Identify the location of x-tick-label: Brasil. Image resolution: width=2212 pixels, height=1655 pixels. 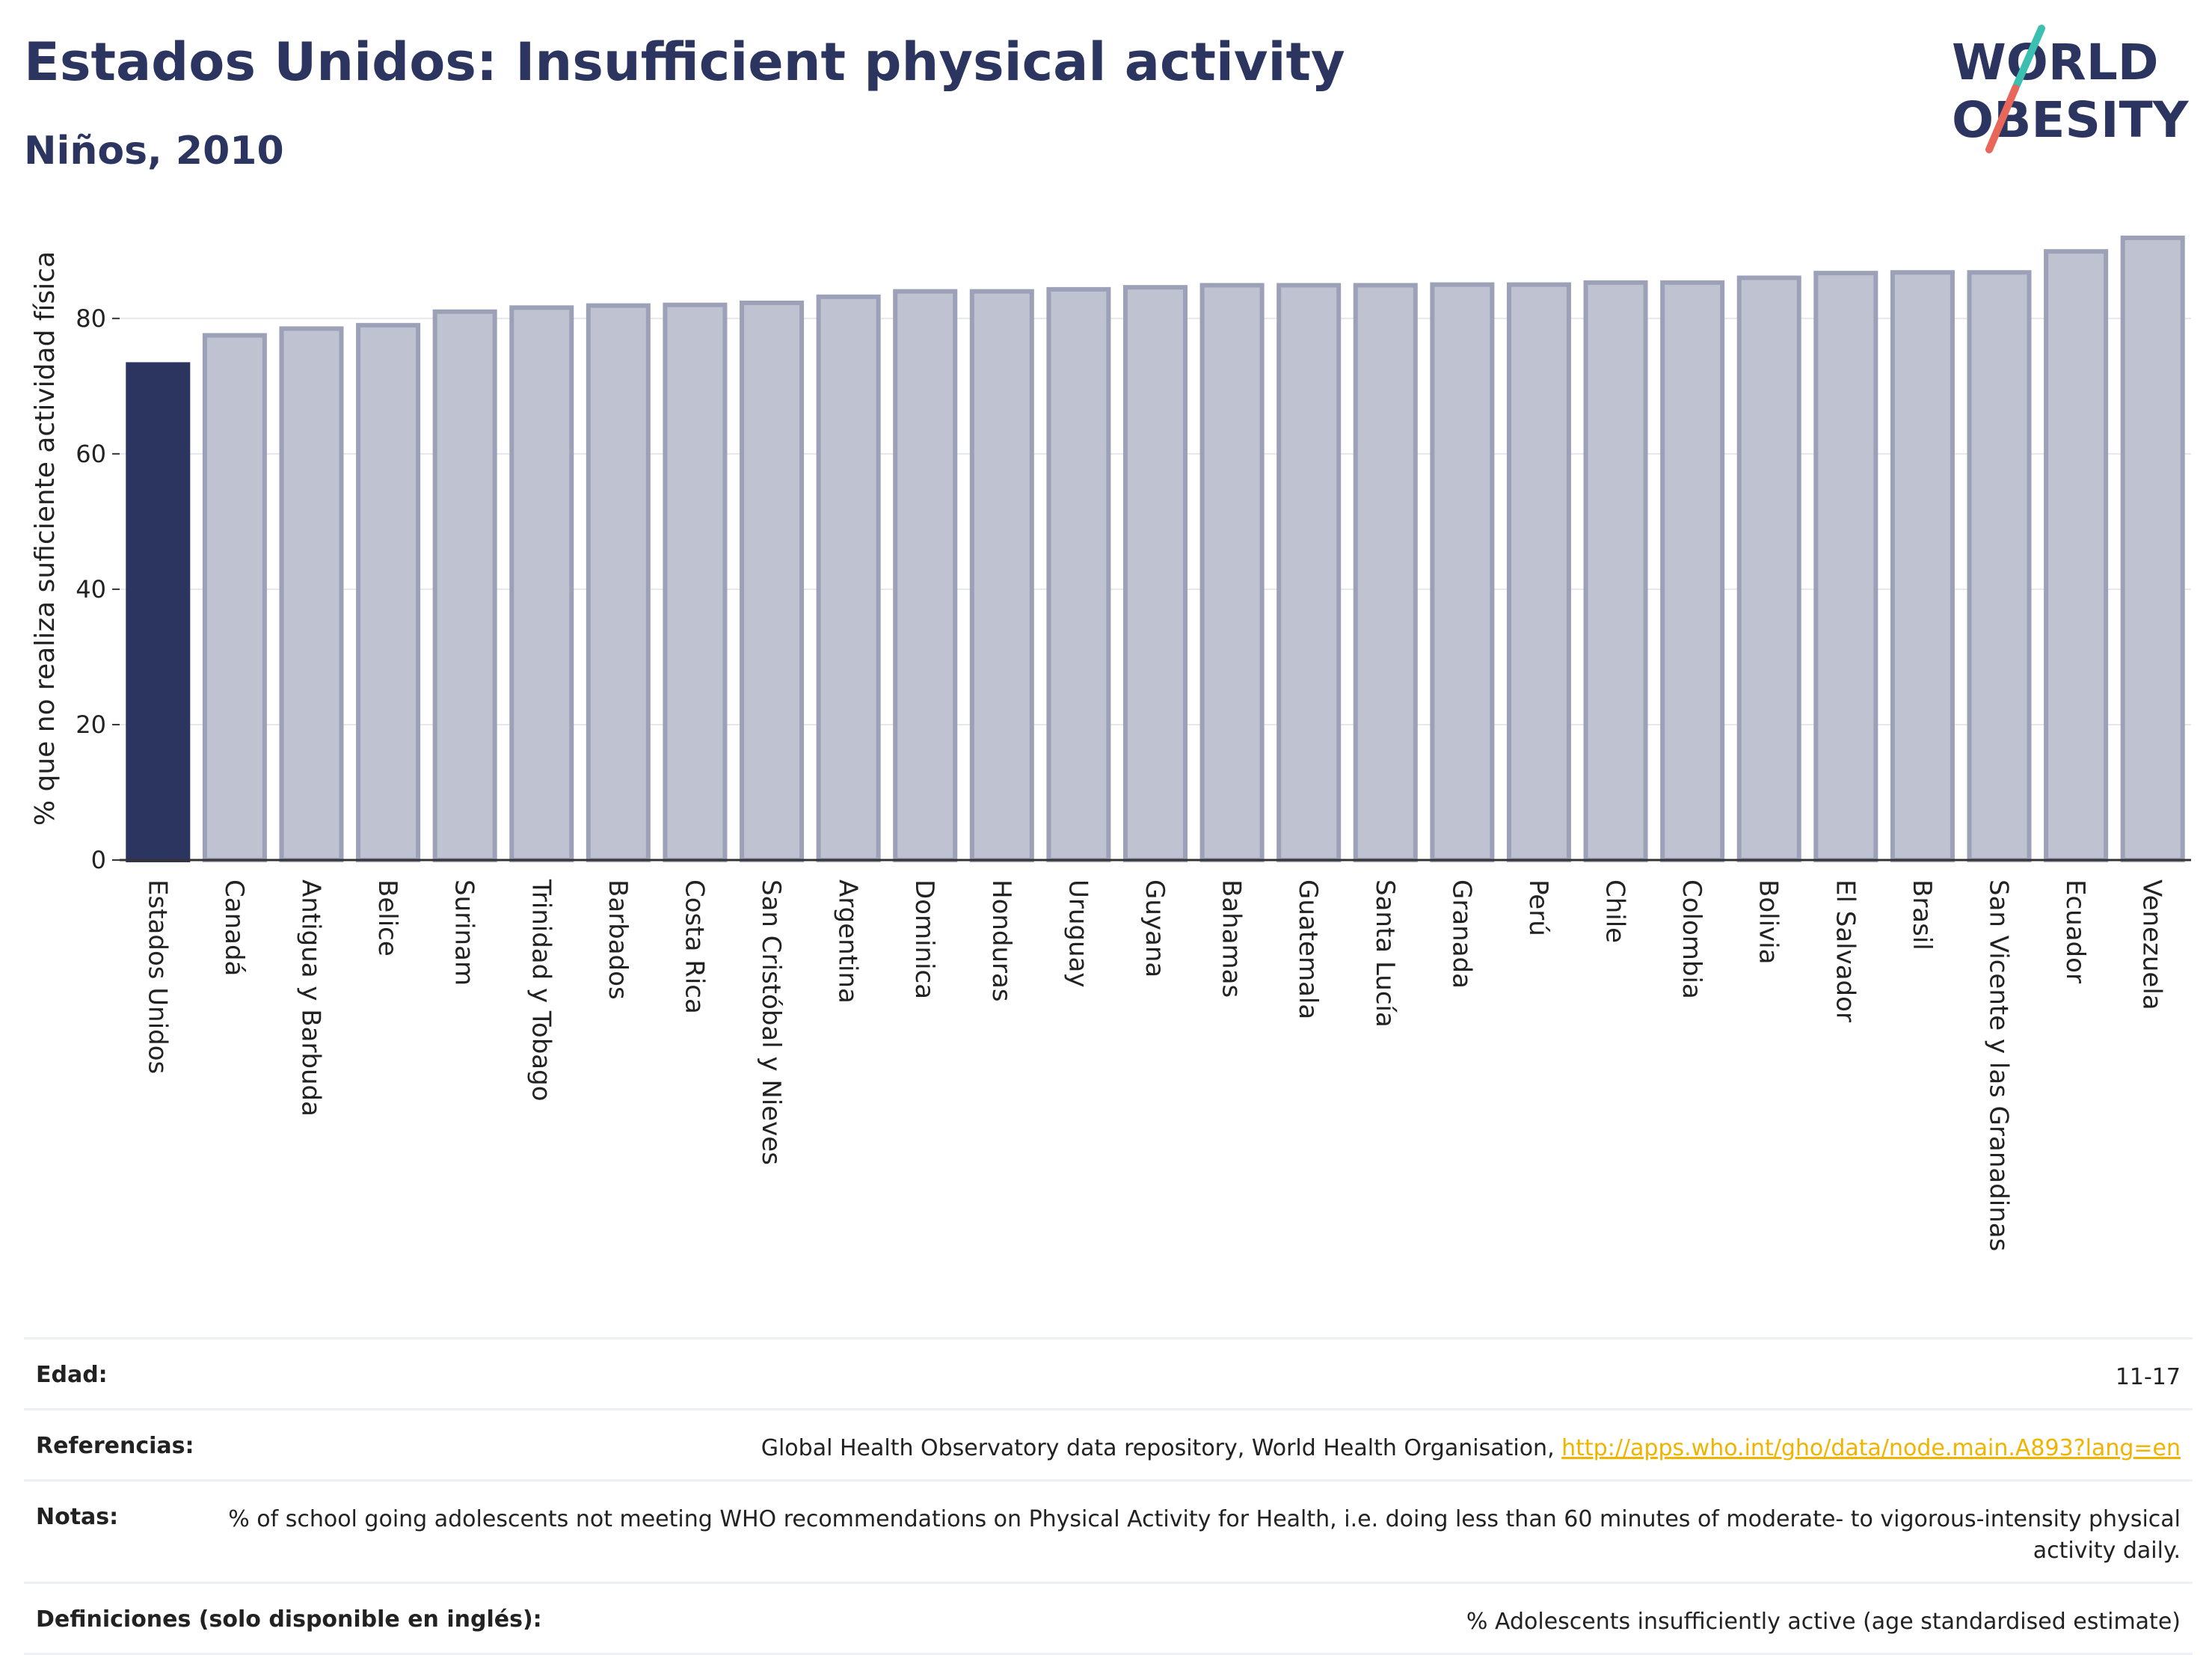
(1922, 915).